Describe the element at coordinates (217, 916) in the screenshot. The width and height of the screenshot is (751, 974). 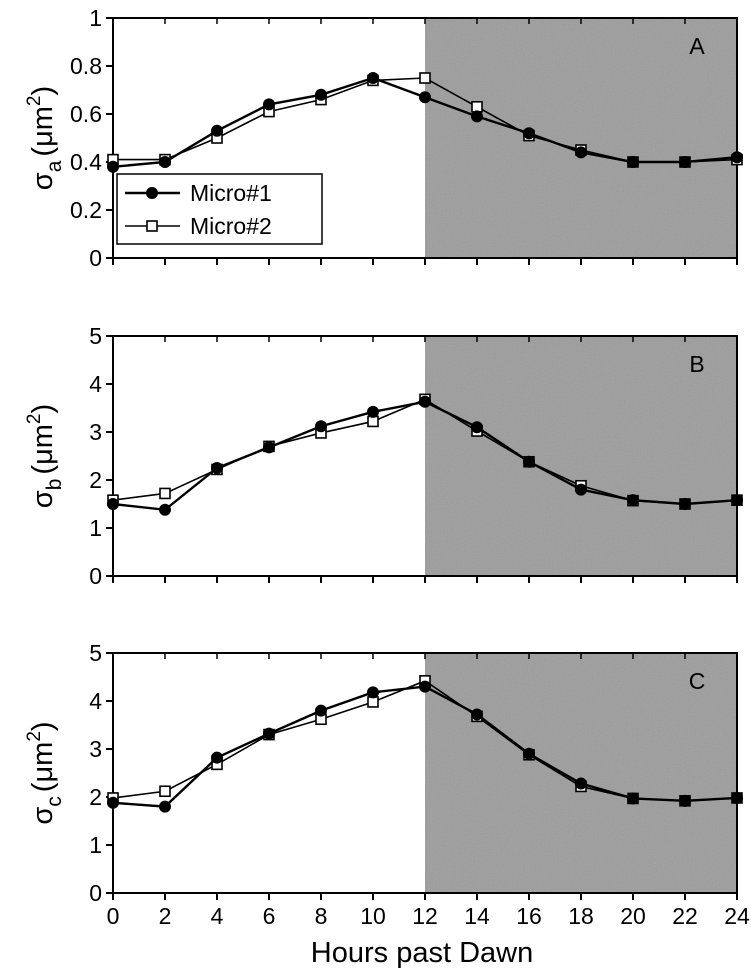
I see `x-tick-label: 4` at that location.